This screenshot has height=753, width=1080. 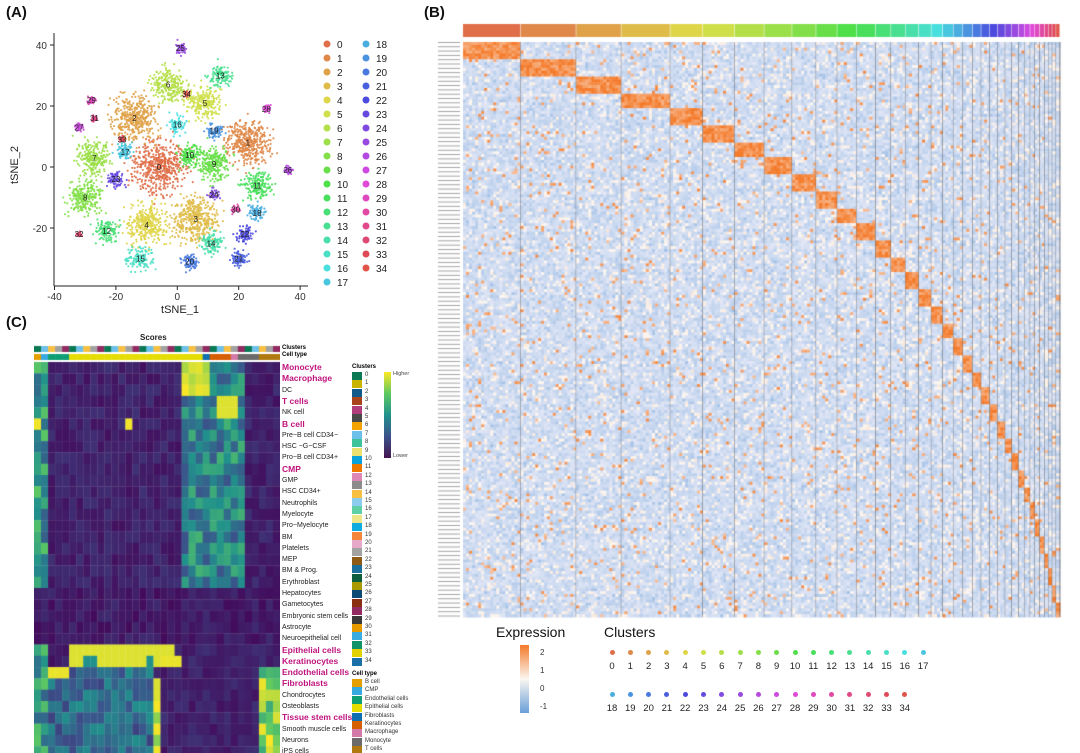 What do you see at coordinates (327, 142) in the screenshot?
I see `legend-swatch` at bounding box center [327, 142].